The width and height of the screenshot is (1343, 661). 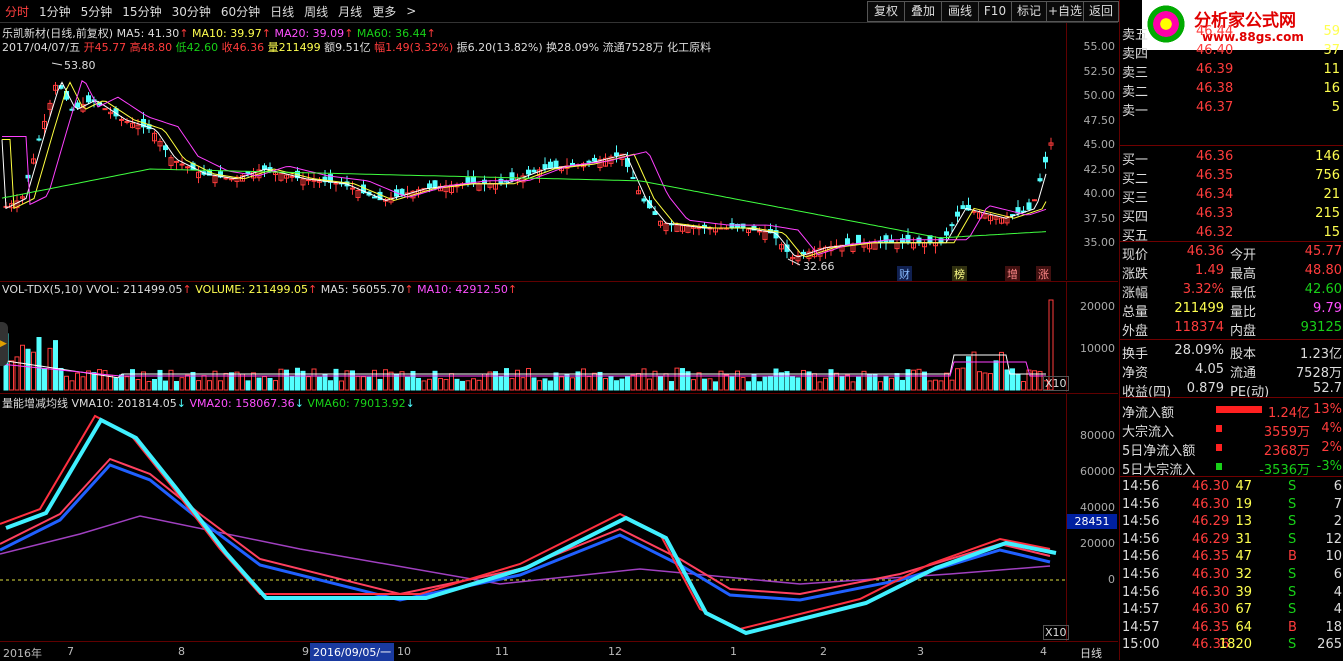 I want to click on period-tab-30min: 30分钟, so click(x=191, y=11).